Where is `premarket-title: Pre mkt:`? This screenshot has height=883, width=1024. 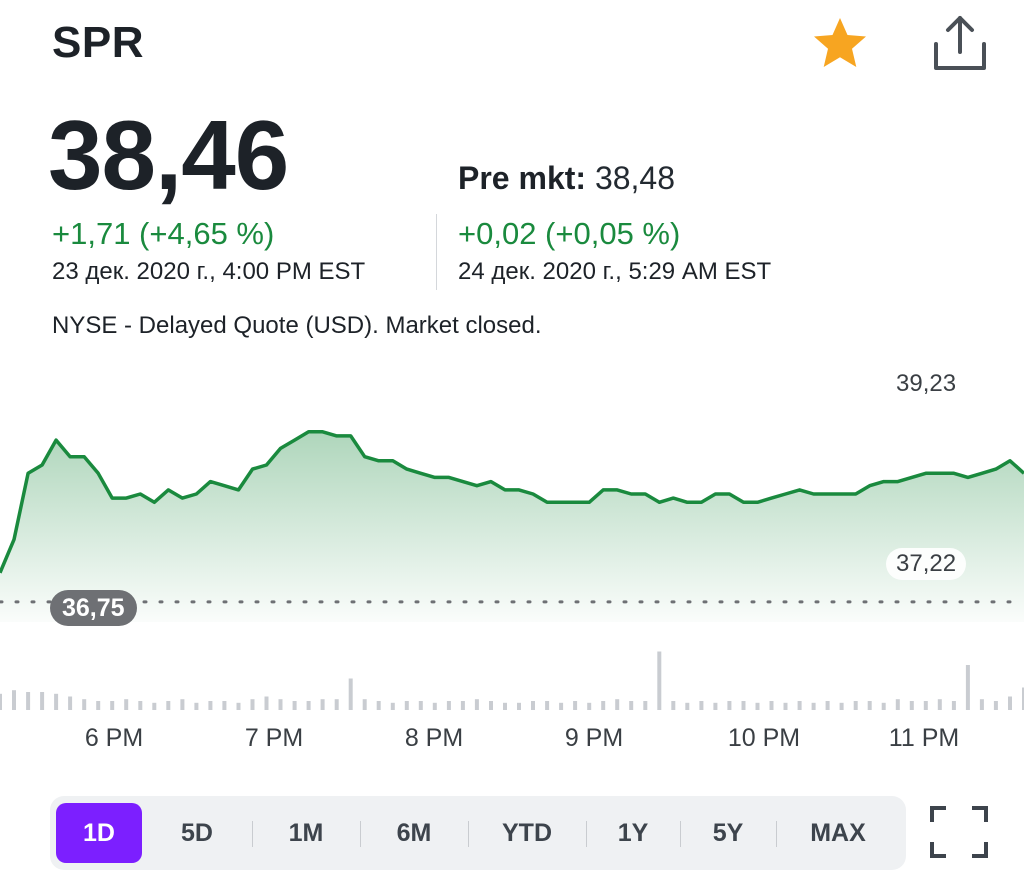 premarket-title: Pre mkt: is located at coordinates (522, 178).